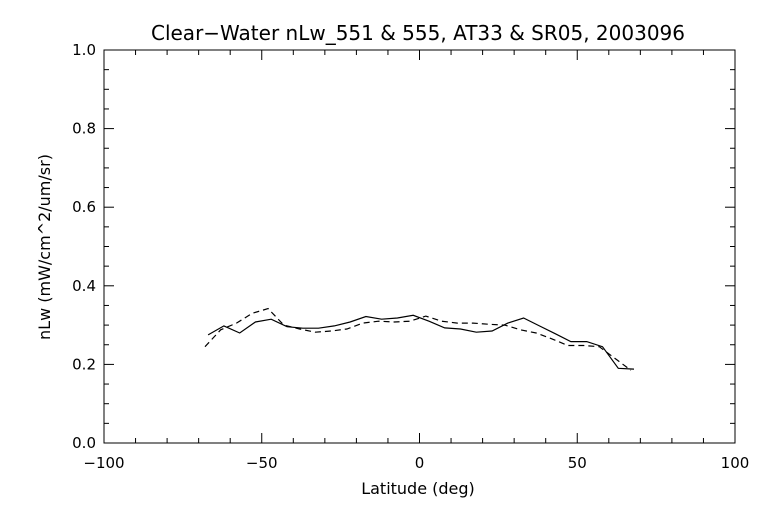  What do you see at coordinates (418, 488) in the screenshot?
I see `x-axis-label: Latitude (deg)` at bounding box center [418, 488].